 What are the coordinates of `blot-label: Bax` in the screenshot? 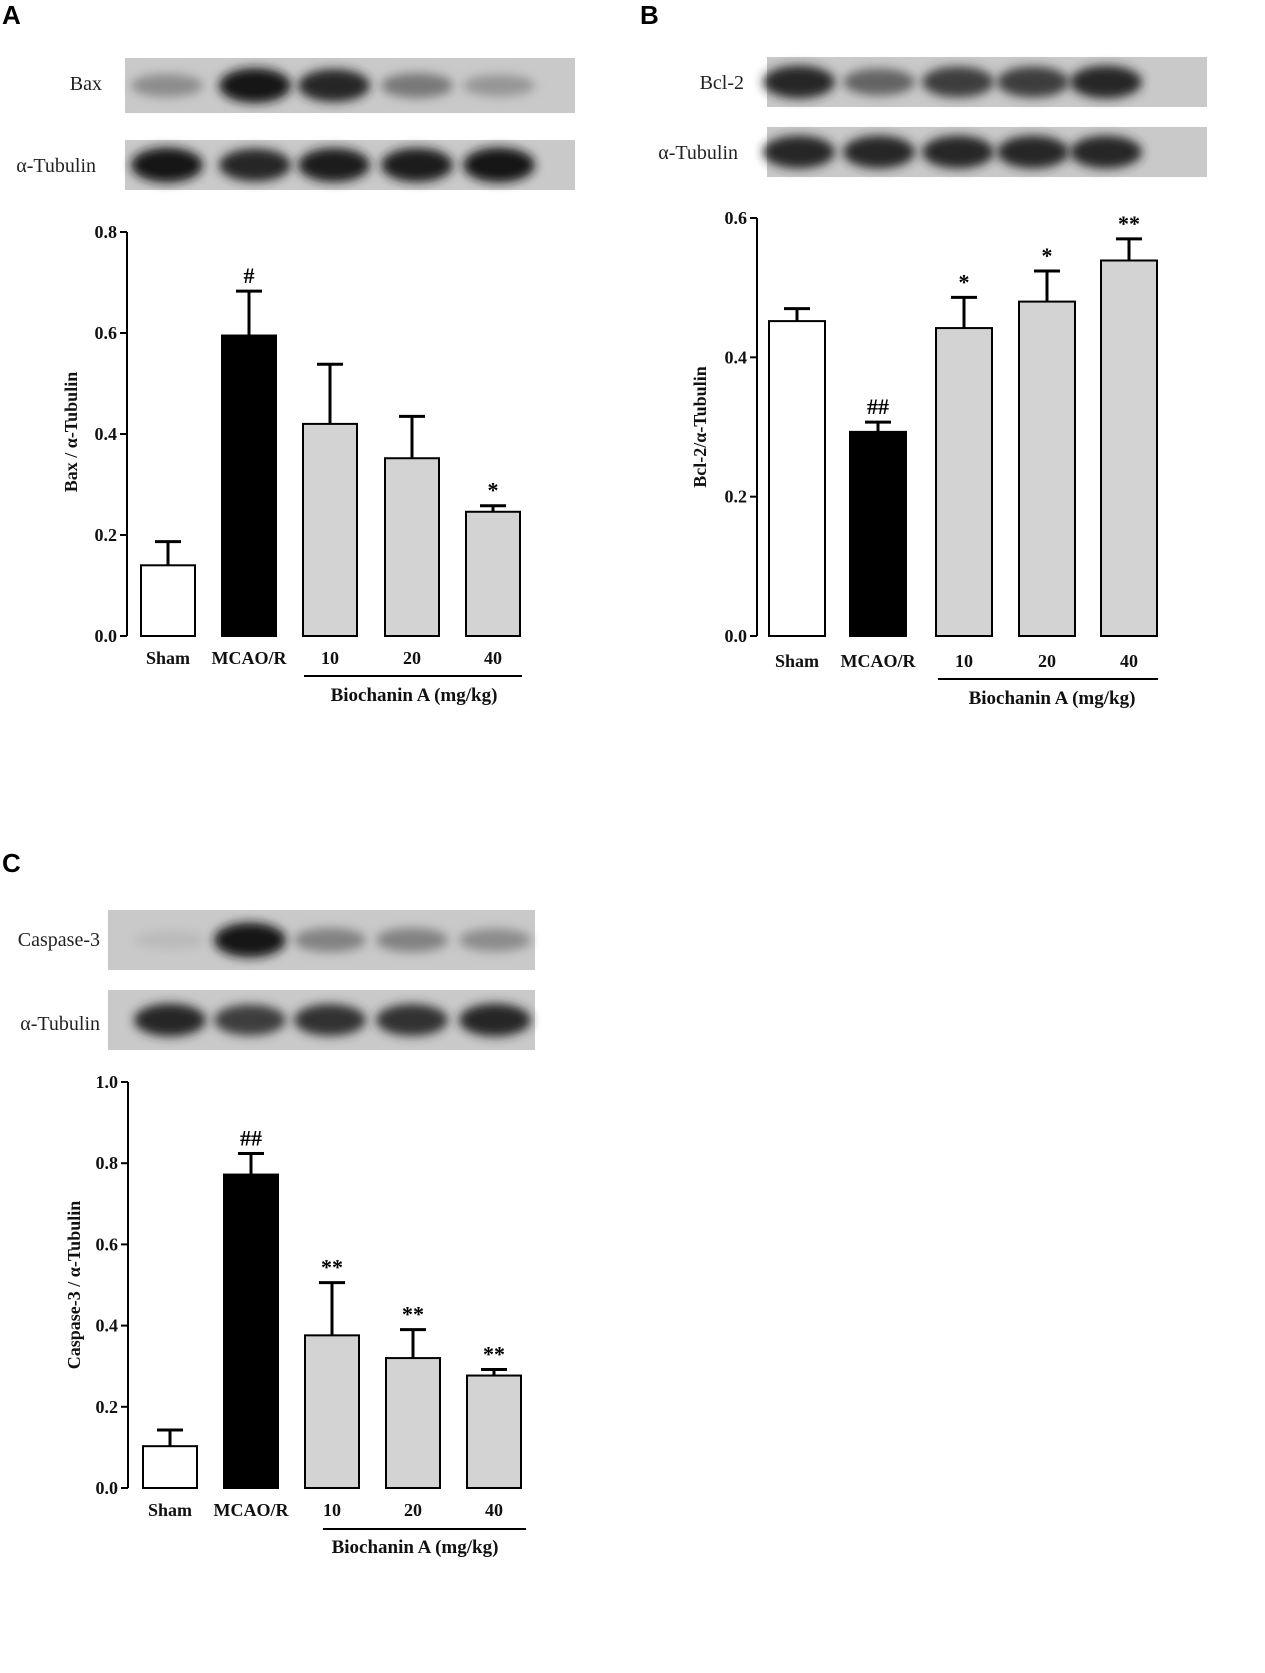 It's located at (86, 84).